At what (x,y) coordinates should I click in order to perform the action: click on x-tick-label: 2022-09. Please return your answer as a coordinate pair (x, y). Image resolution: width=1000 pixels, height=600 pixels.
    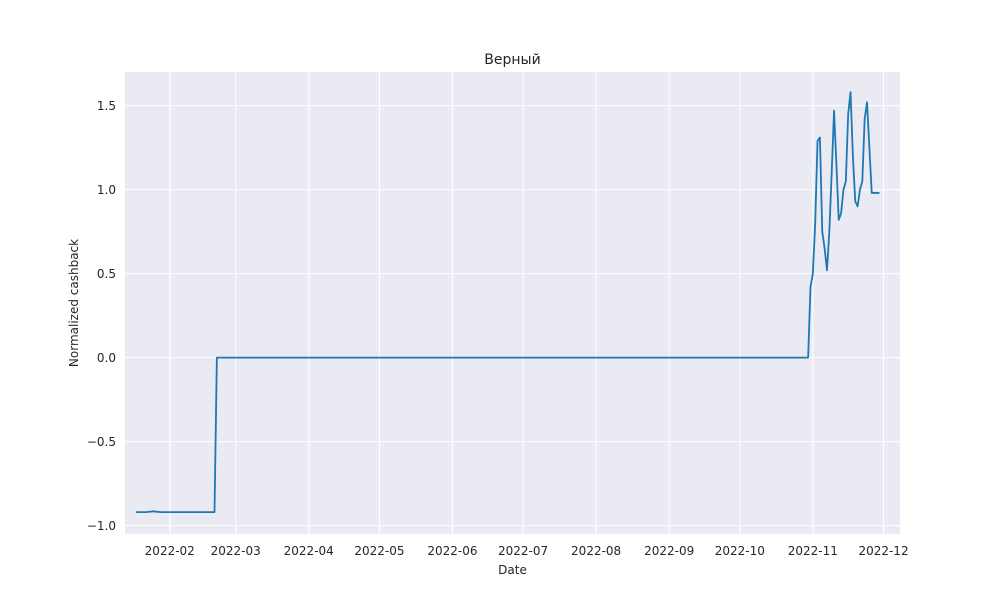
    Looking at the image, I should click on (669, 551).